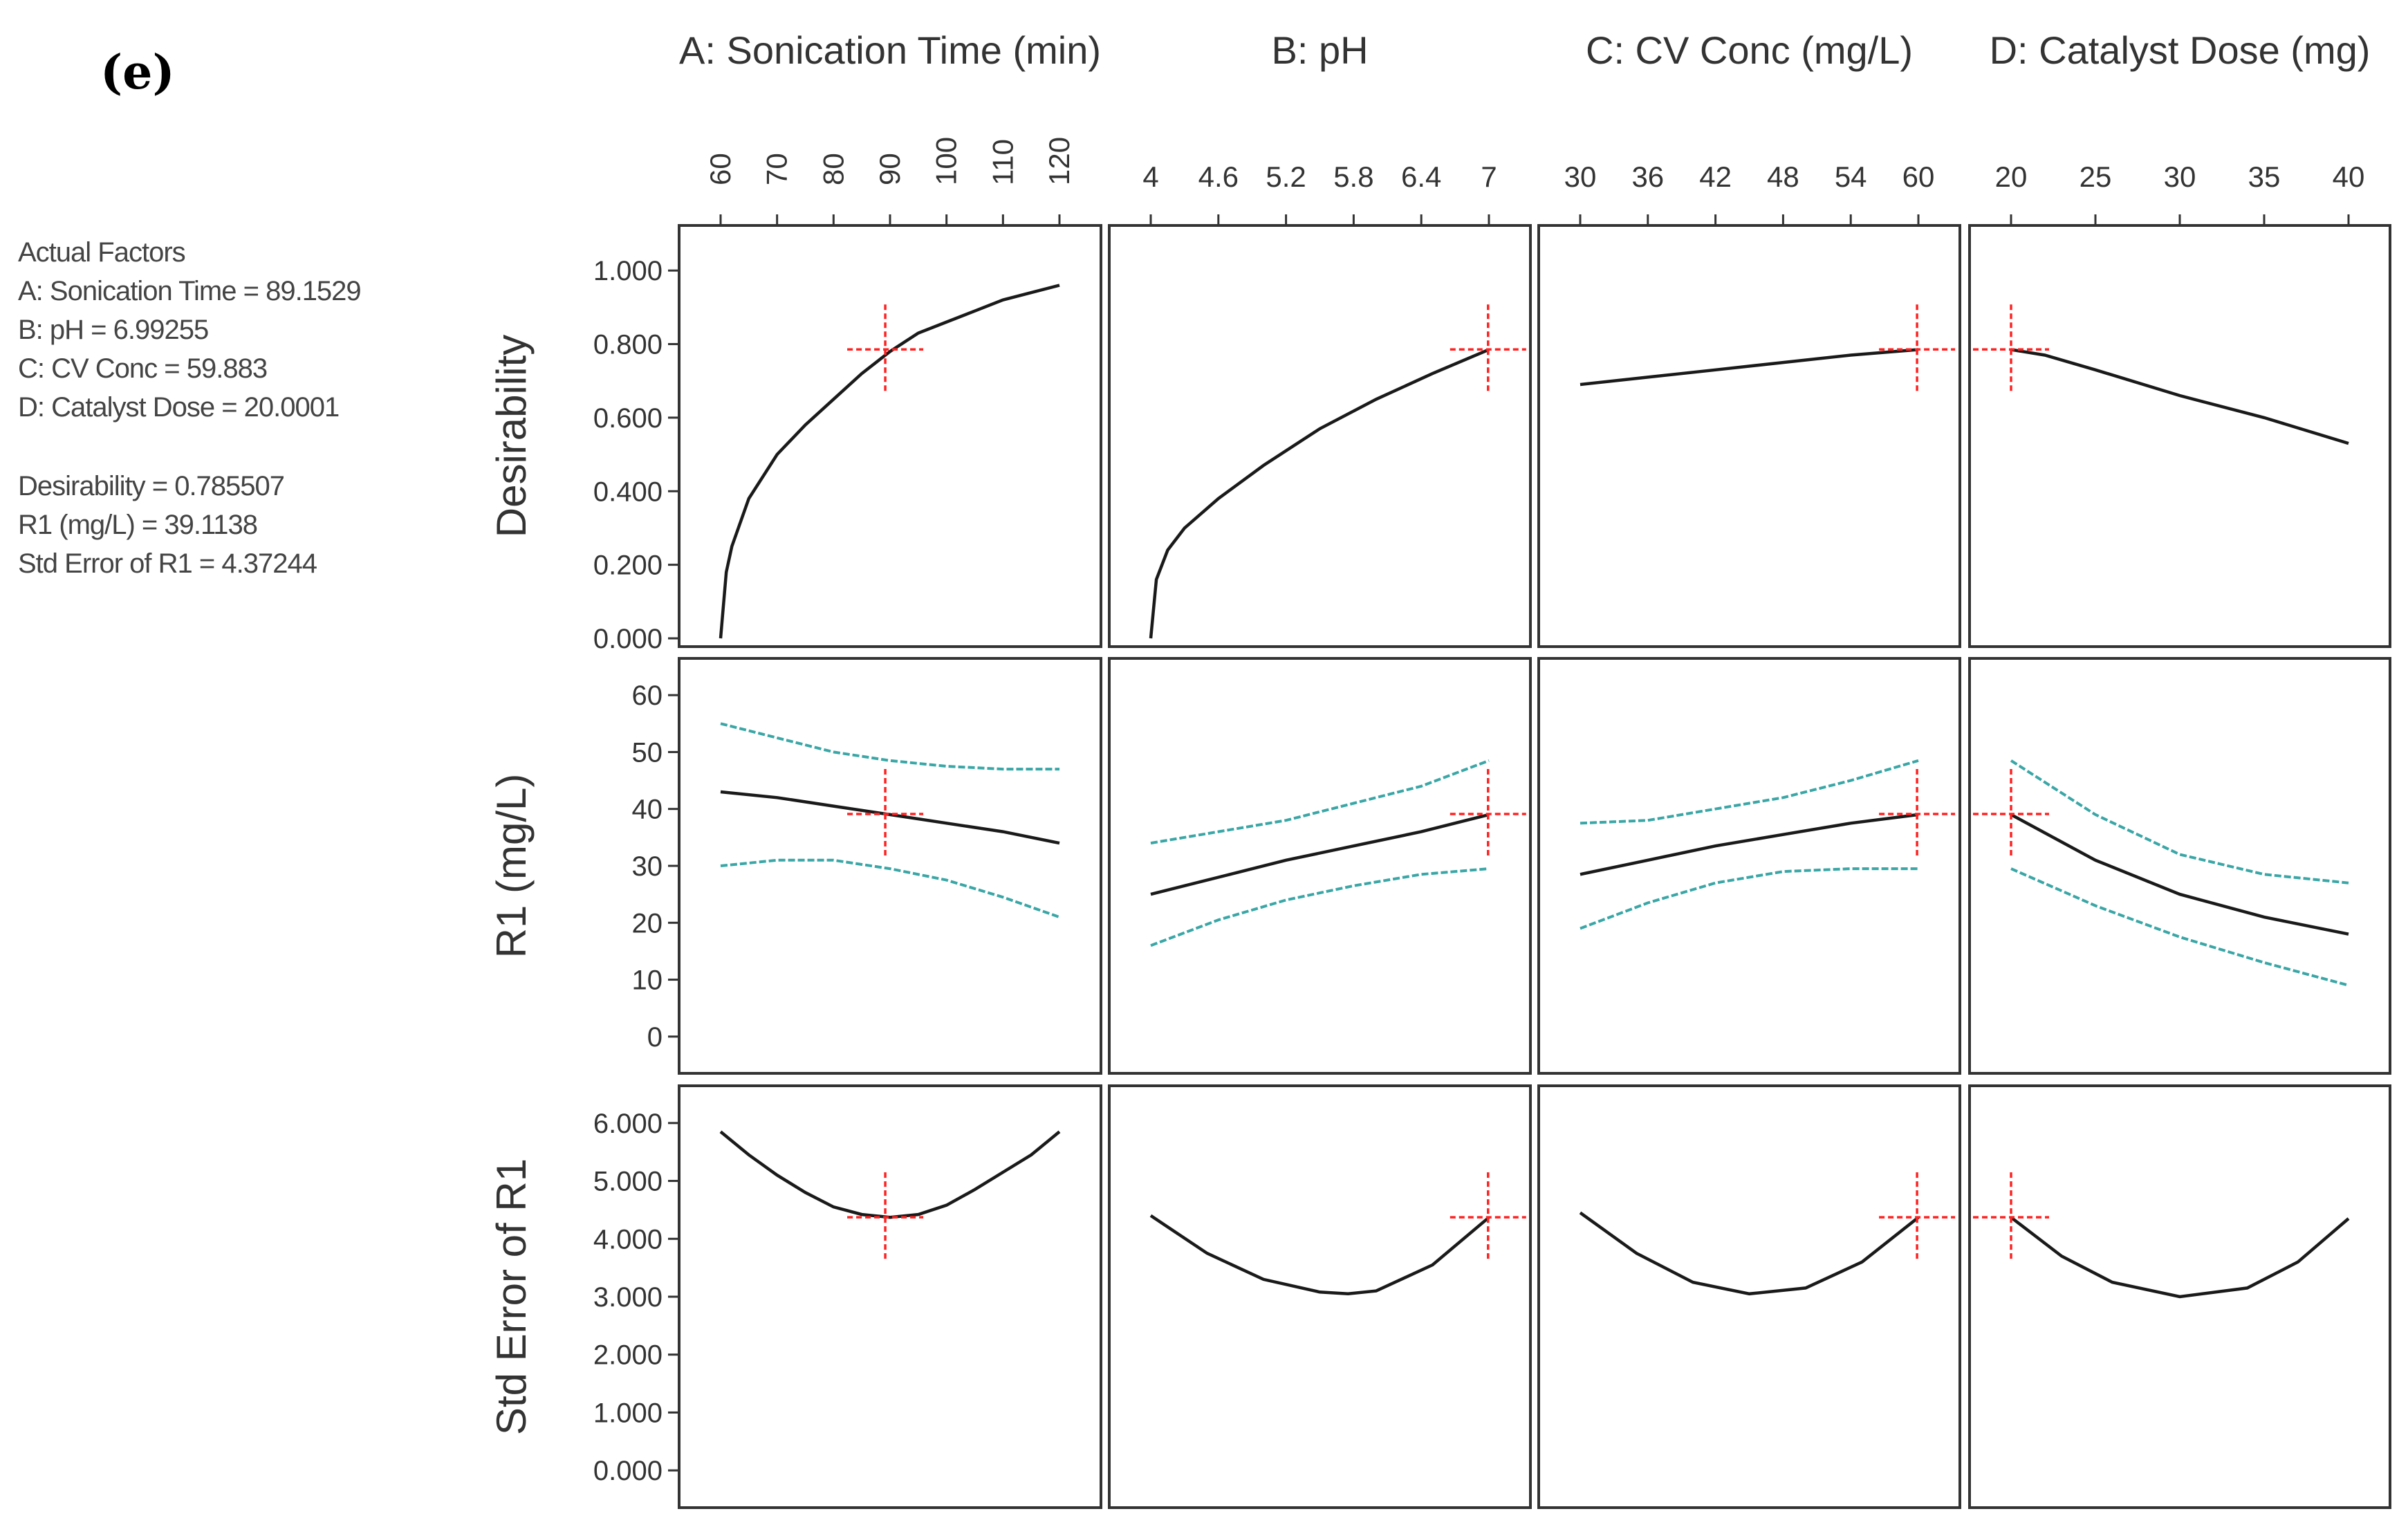 Image resolution: width=2408 pixels, height=1536 pixels. Describe the element at coordinates (648, 866) in the screenshot. I see `y-tick-label: 30` at that location.